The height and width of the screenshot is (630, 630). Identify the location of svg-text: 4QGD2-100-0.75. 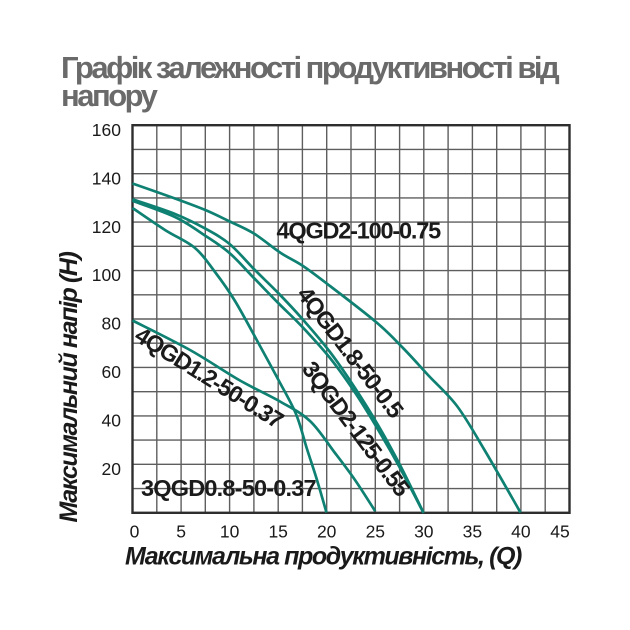
(359, 231).